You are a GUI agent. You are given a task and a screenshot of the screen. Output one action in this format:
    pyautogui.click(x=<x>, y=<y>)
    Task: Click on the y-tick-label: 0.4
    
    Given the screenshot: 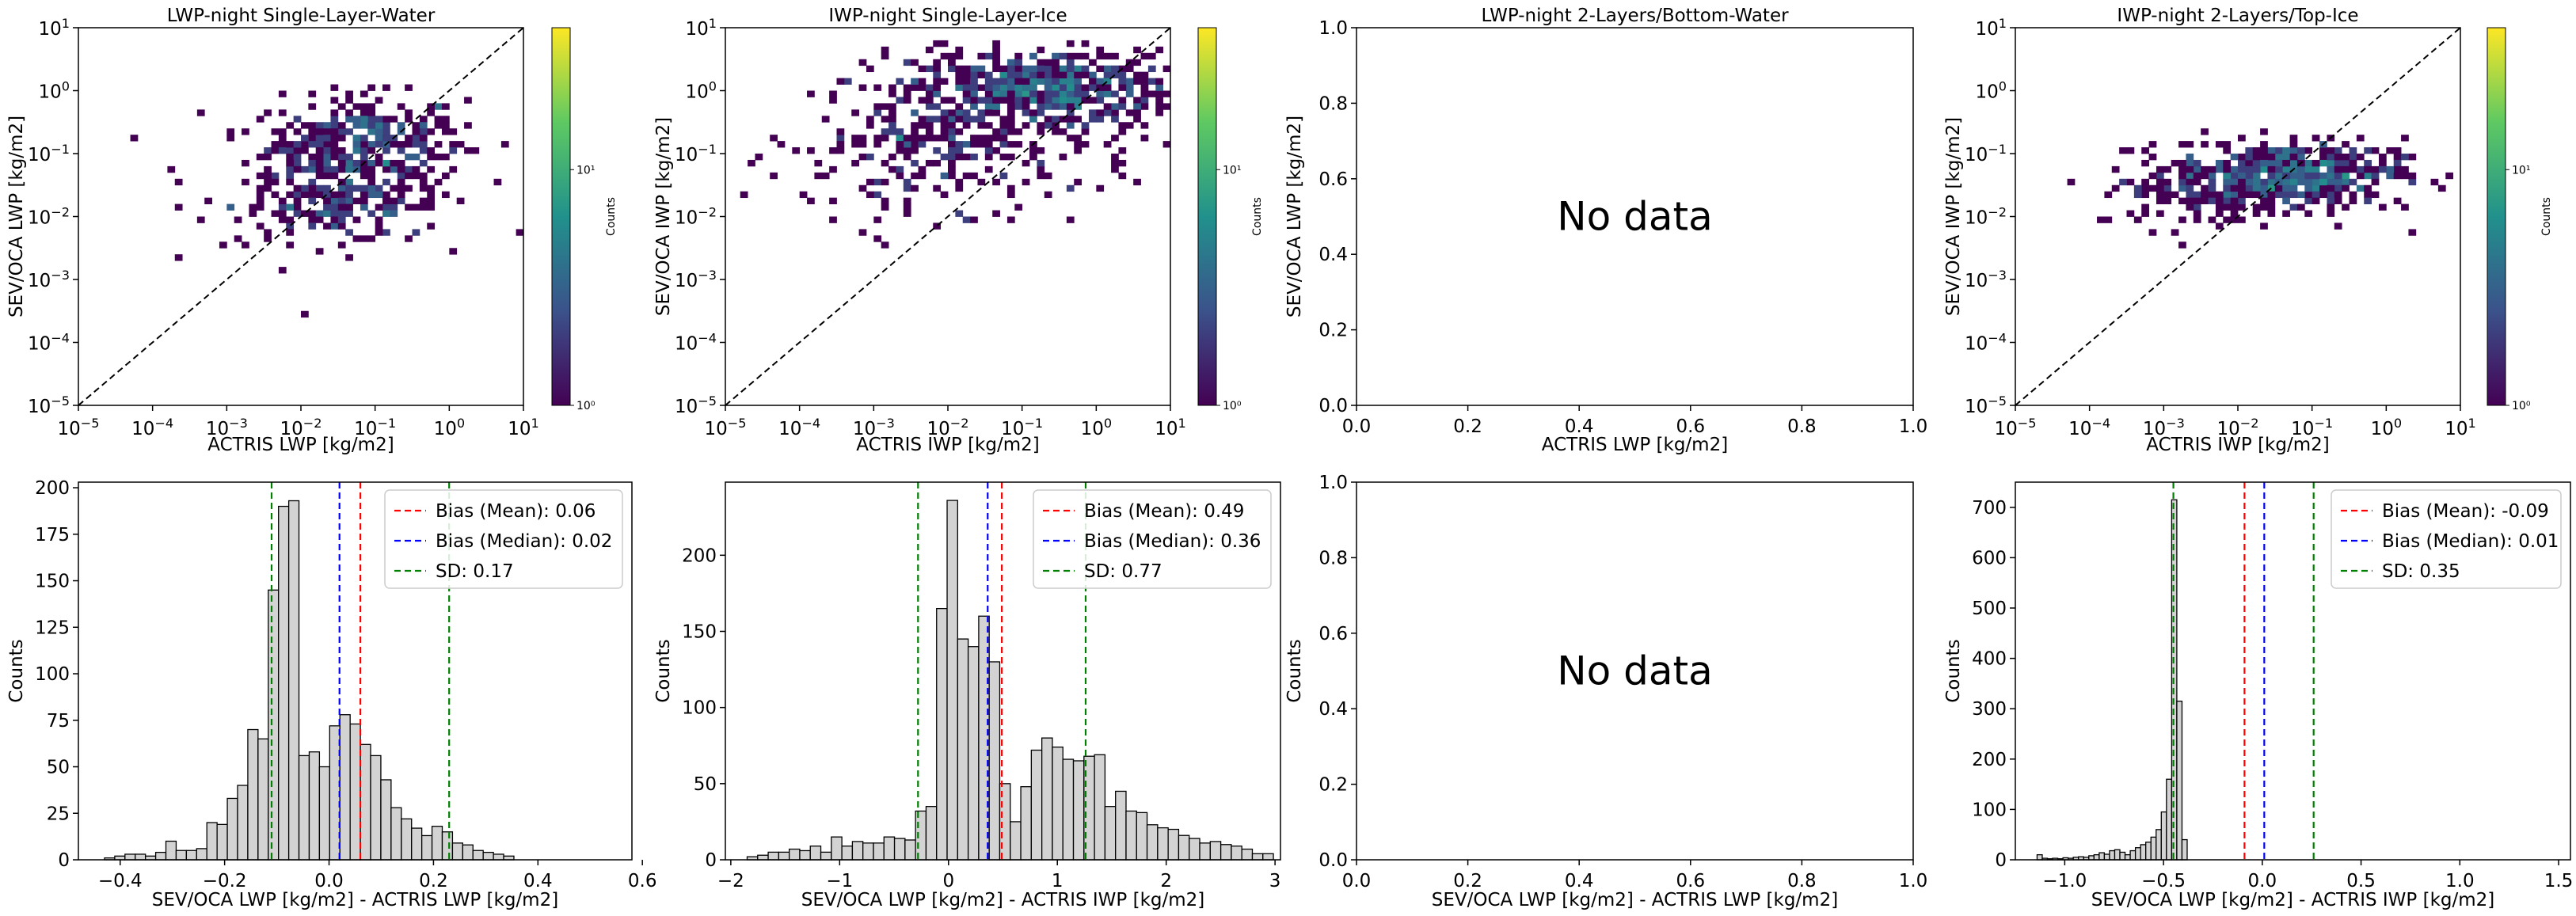 What is the action you would take?
    pyautogui.click(x=1333, y=709)
    